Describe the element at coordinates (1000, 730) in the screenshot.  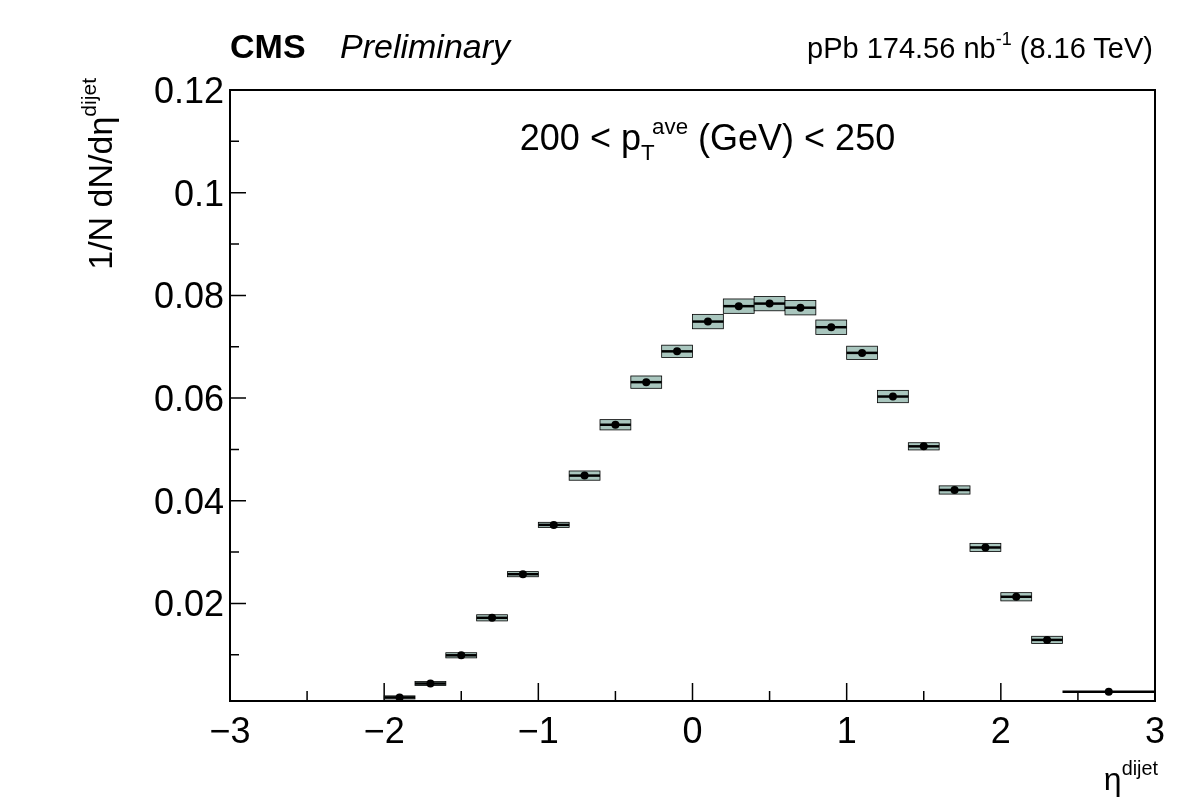
I see `x-tick-label: 2` at that location.